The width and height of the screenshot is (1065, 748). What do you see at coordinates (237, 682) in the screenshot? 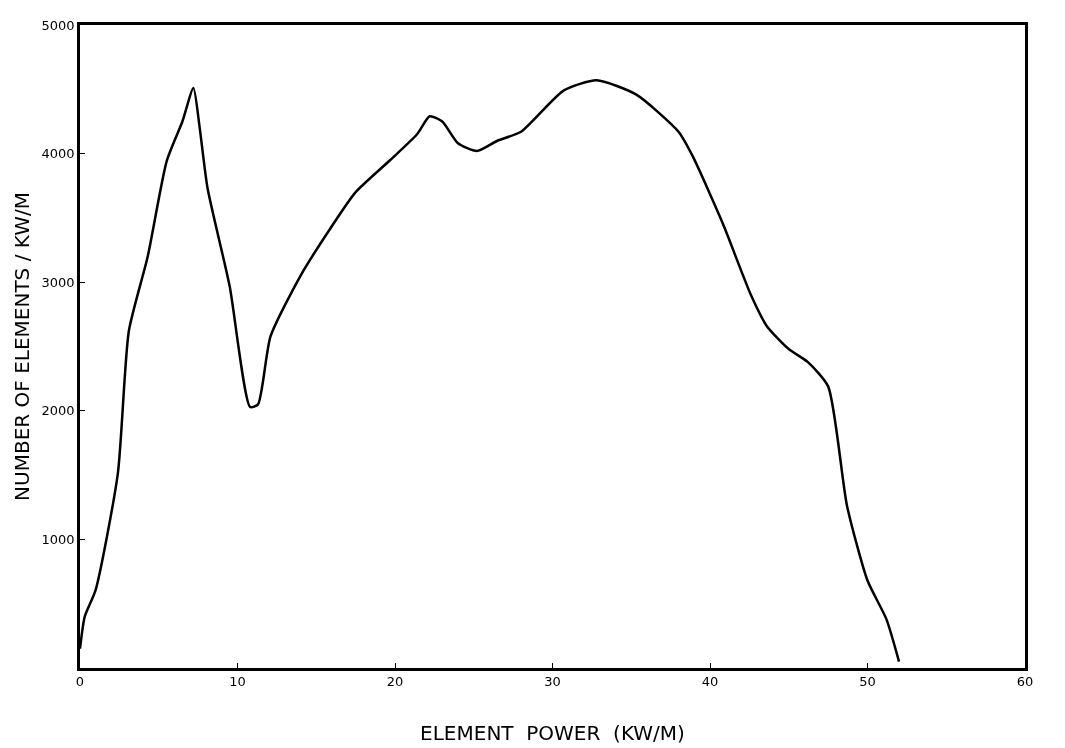
I see `x-tick-label: 10` at bounding box center [237, 682].